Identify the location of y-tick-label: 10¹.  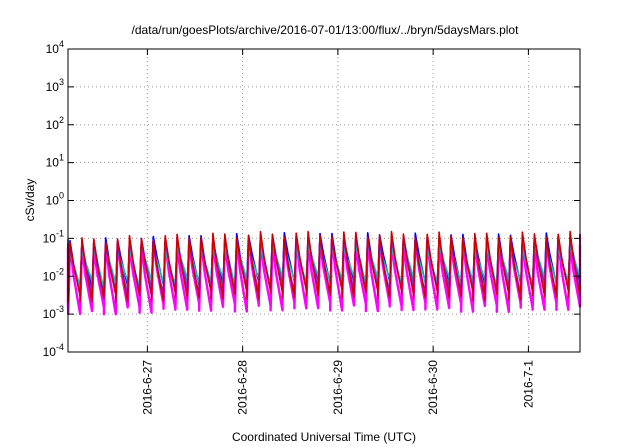
(55, 161).